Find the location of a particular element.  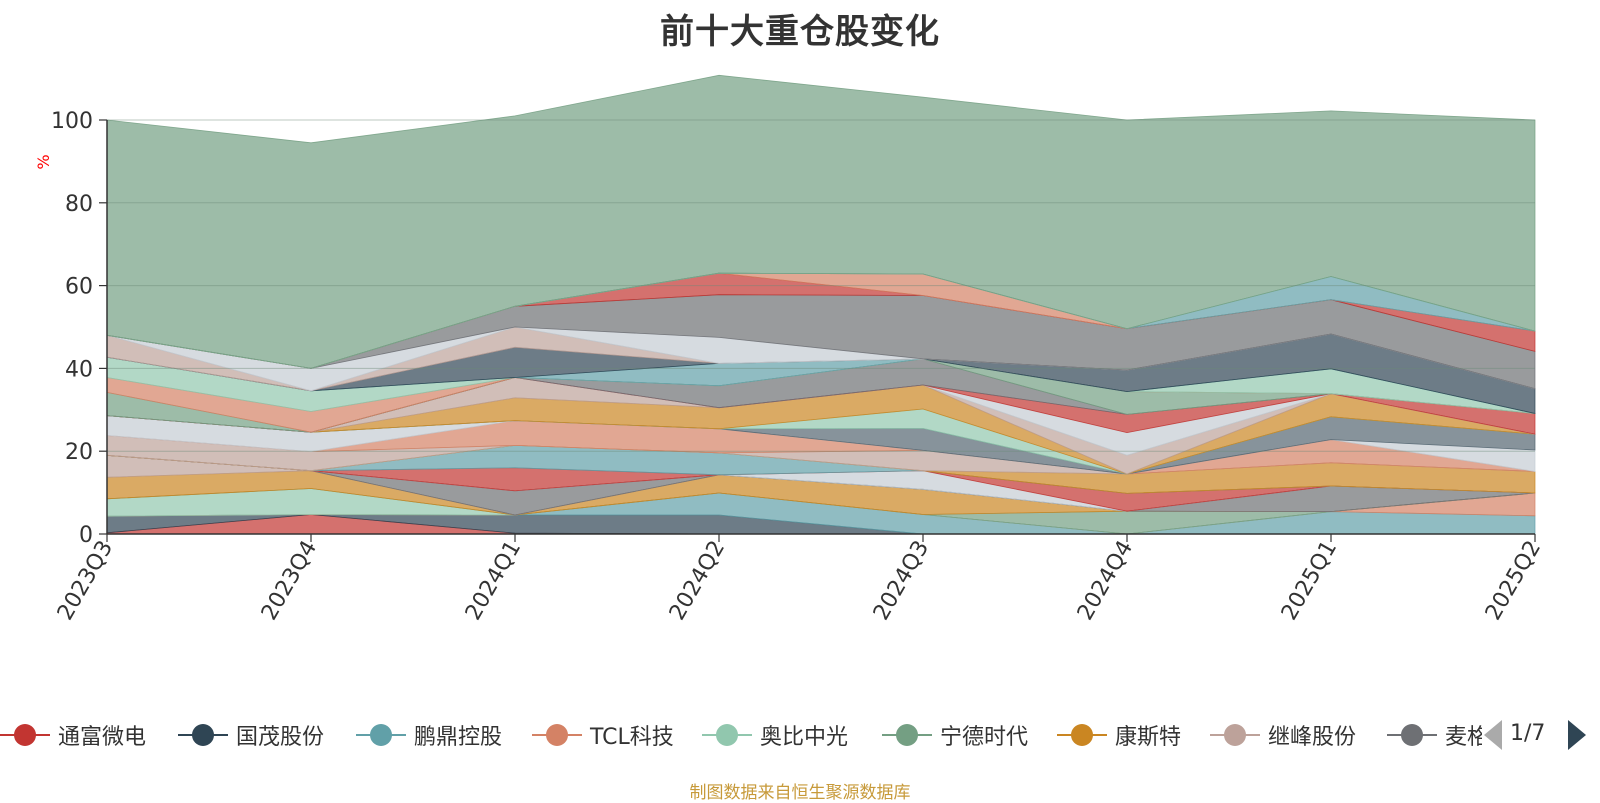

legend-prev-page-icon is located at coordinates (1493, 735).